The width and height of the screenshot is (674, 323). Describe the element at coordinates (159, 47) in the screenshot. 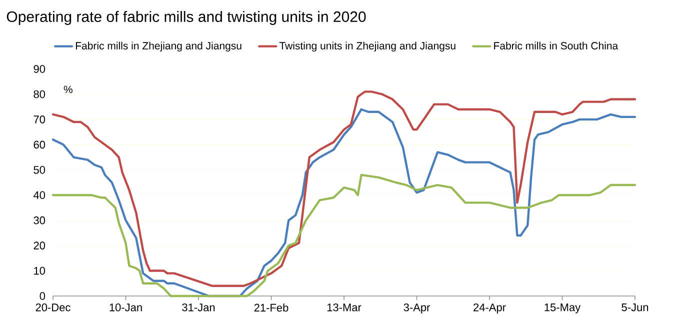

I see `legend-label: Fabric mills in Zhejiang and Jiangsu` at that location.